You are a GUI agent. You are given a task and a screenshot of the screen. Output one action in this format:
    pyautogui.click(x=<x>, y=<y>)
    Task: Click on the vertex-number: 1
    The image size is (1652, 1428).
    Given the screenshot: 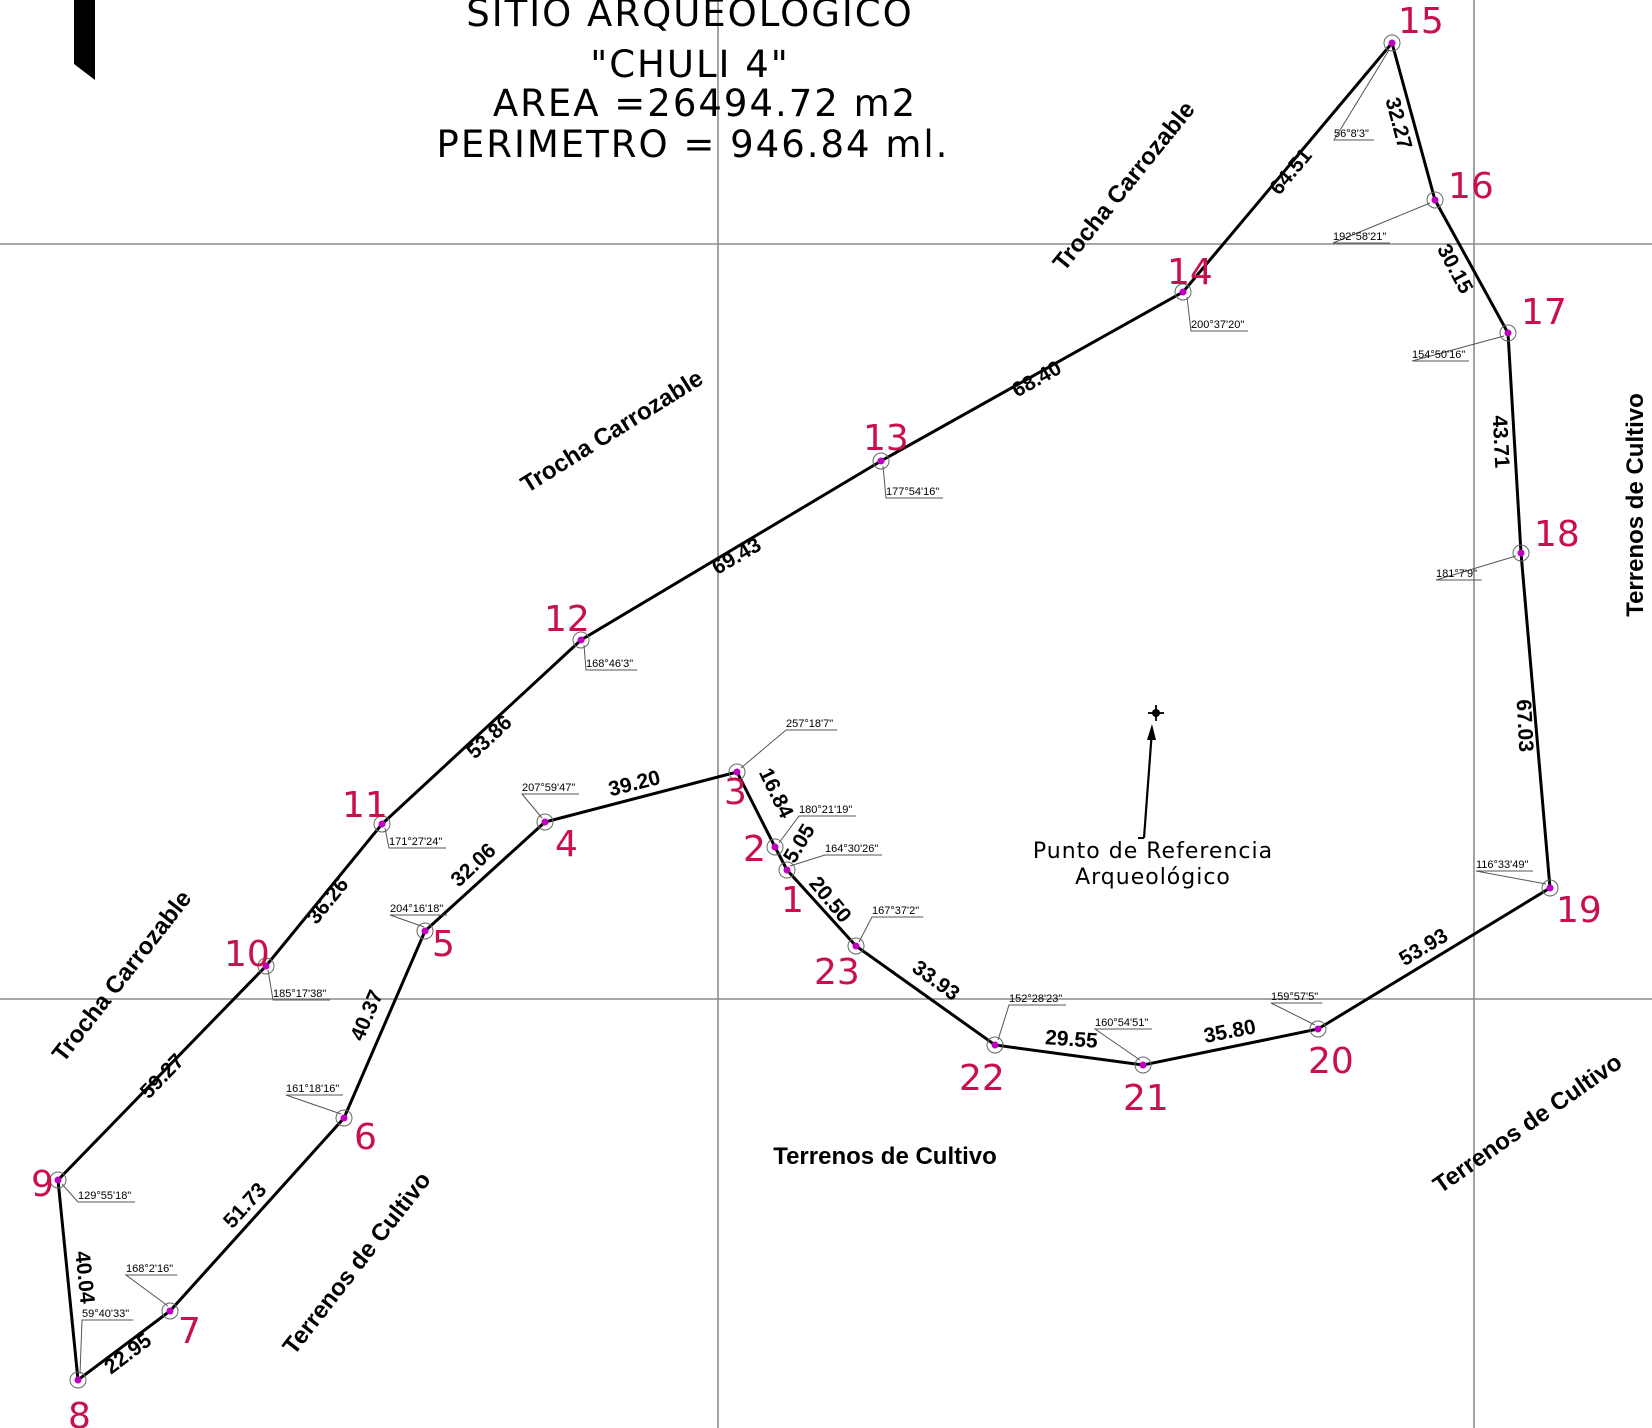 What is the action you would take?
    pyautogui.click(x=792, y=900)
    